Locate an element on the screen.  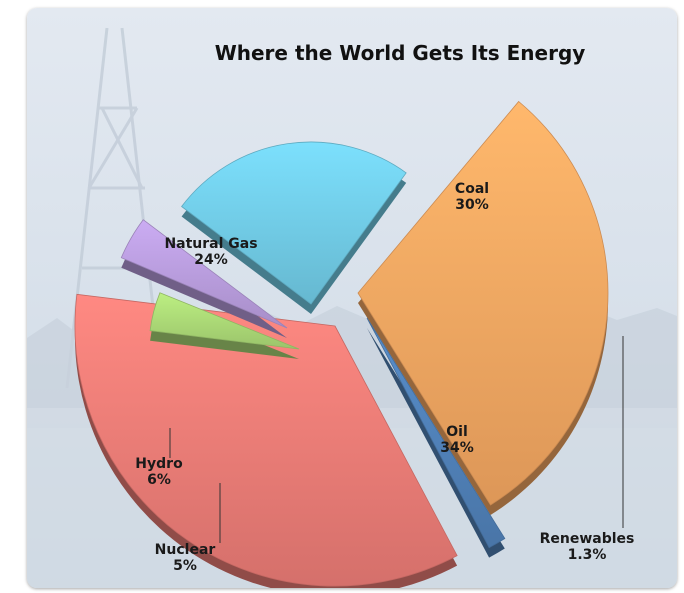
slice-renewables is located at coordinates (436, 437).